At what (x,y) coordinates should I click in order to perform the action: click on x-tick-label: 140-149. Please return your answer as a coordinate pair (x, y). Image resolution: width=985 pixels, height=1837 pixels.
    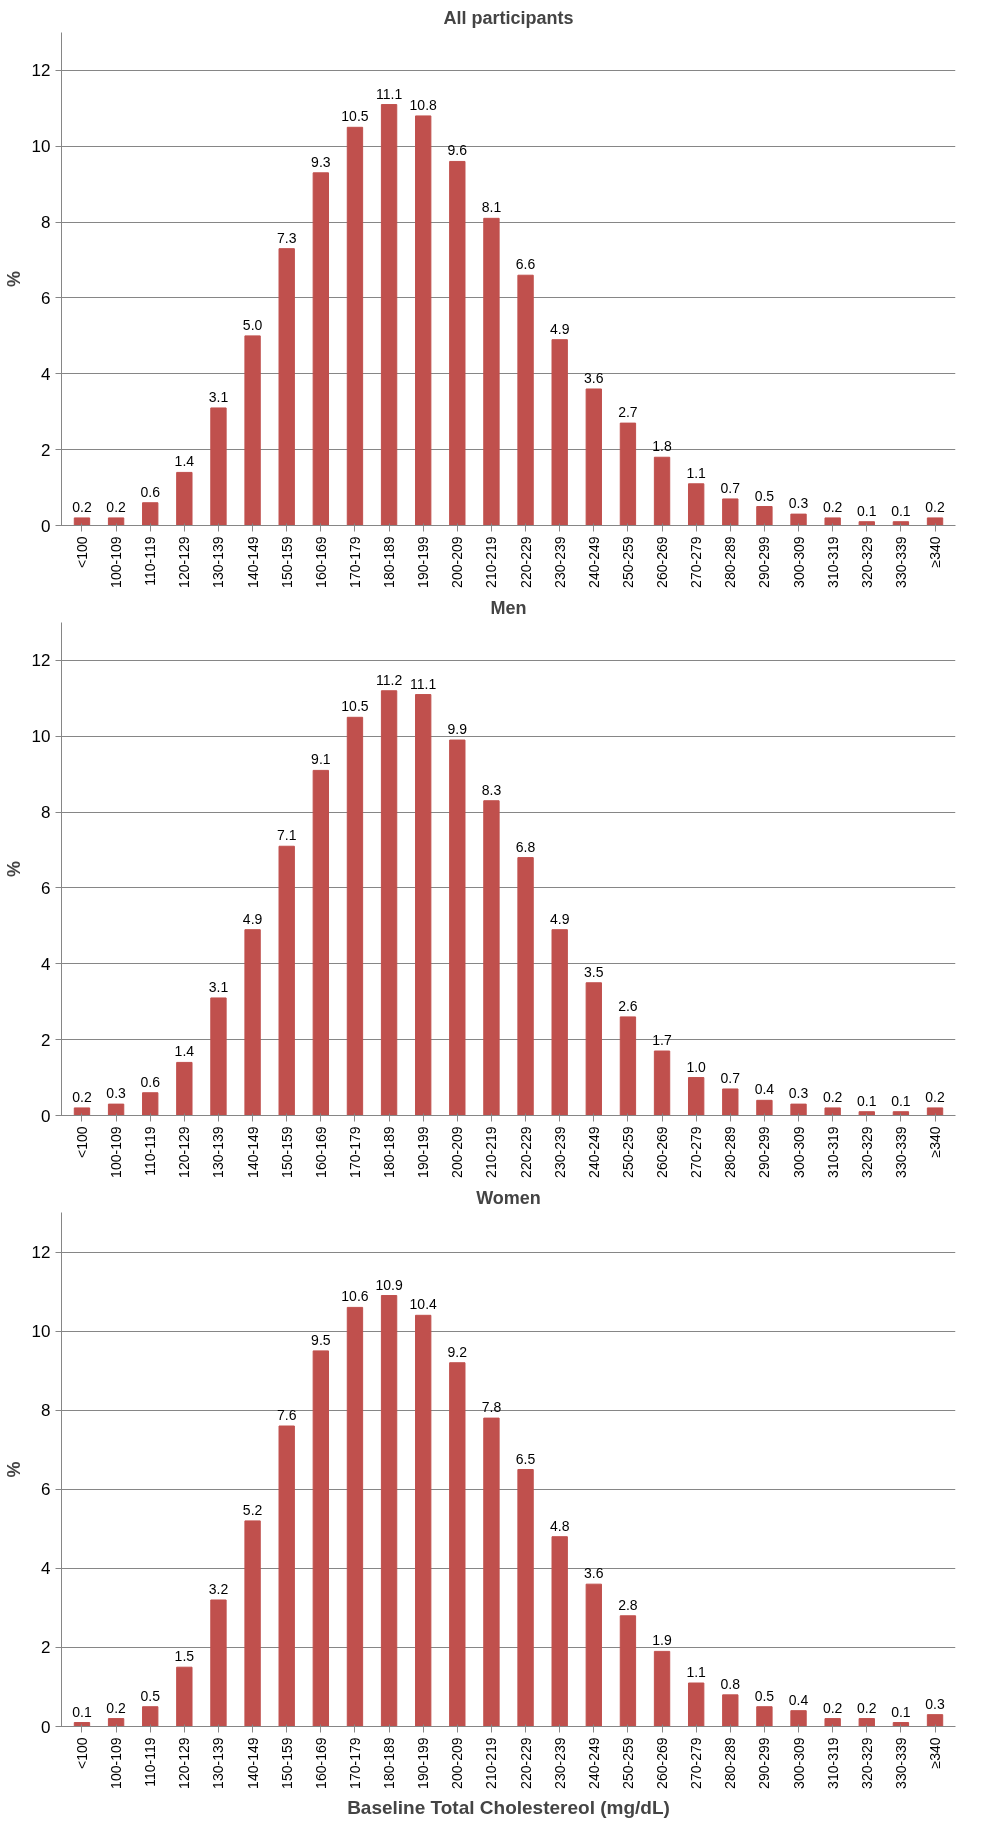
    Looking at the image, I should click on (252, 1152).